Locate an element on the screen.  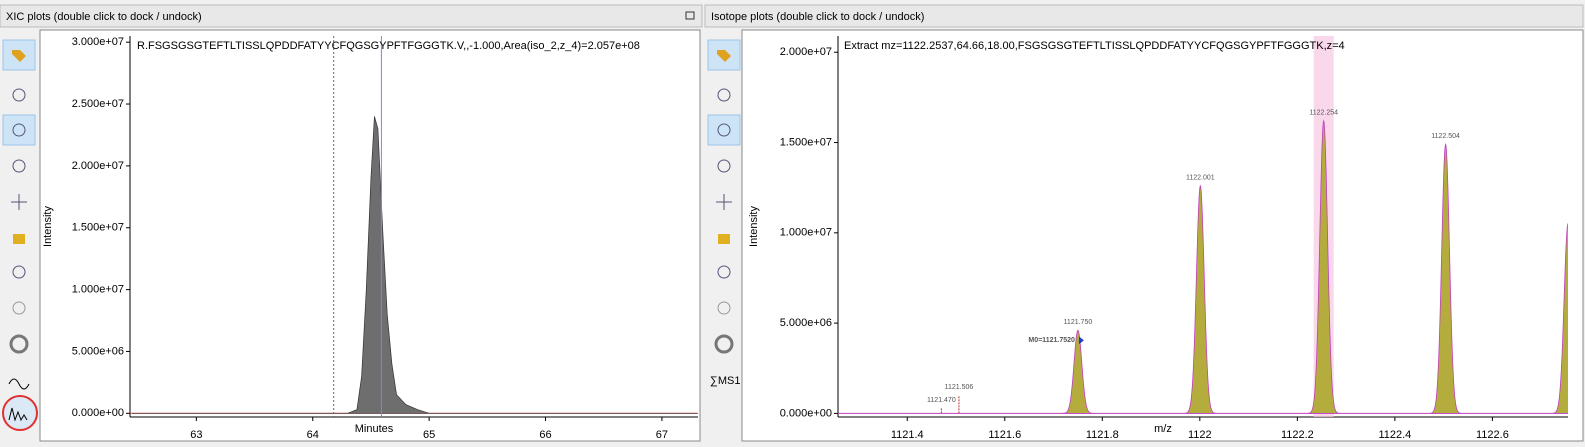
y-tick-label: 2.500e+07 is located at coordinates (98, 104).